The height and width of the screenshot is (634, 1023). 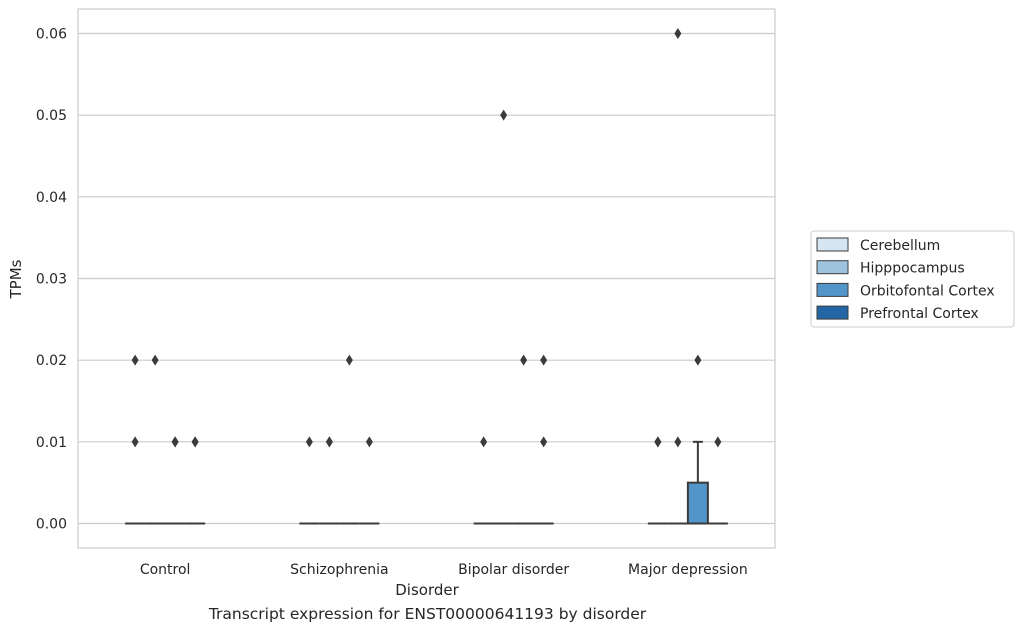 I want to click on y-tick-label: 0.01, so click(x=51, y=443).